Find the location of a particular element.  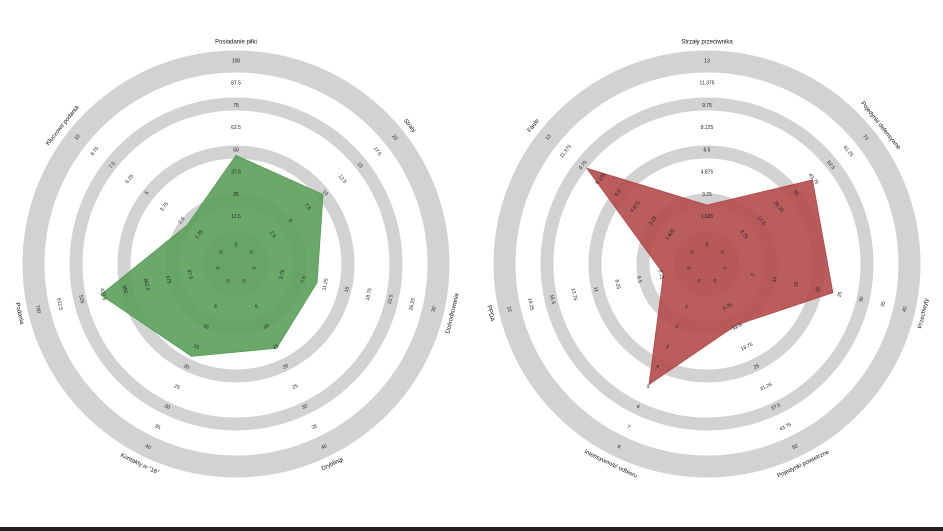

tick-label: 1.625 is located at coordinates (707, 217).